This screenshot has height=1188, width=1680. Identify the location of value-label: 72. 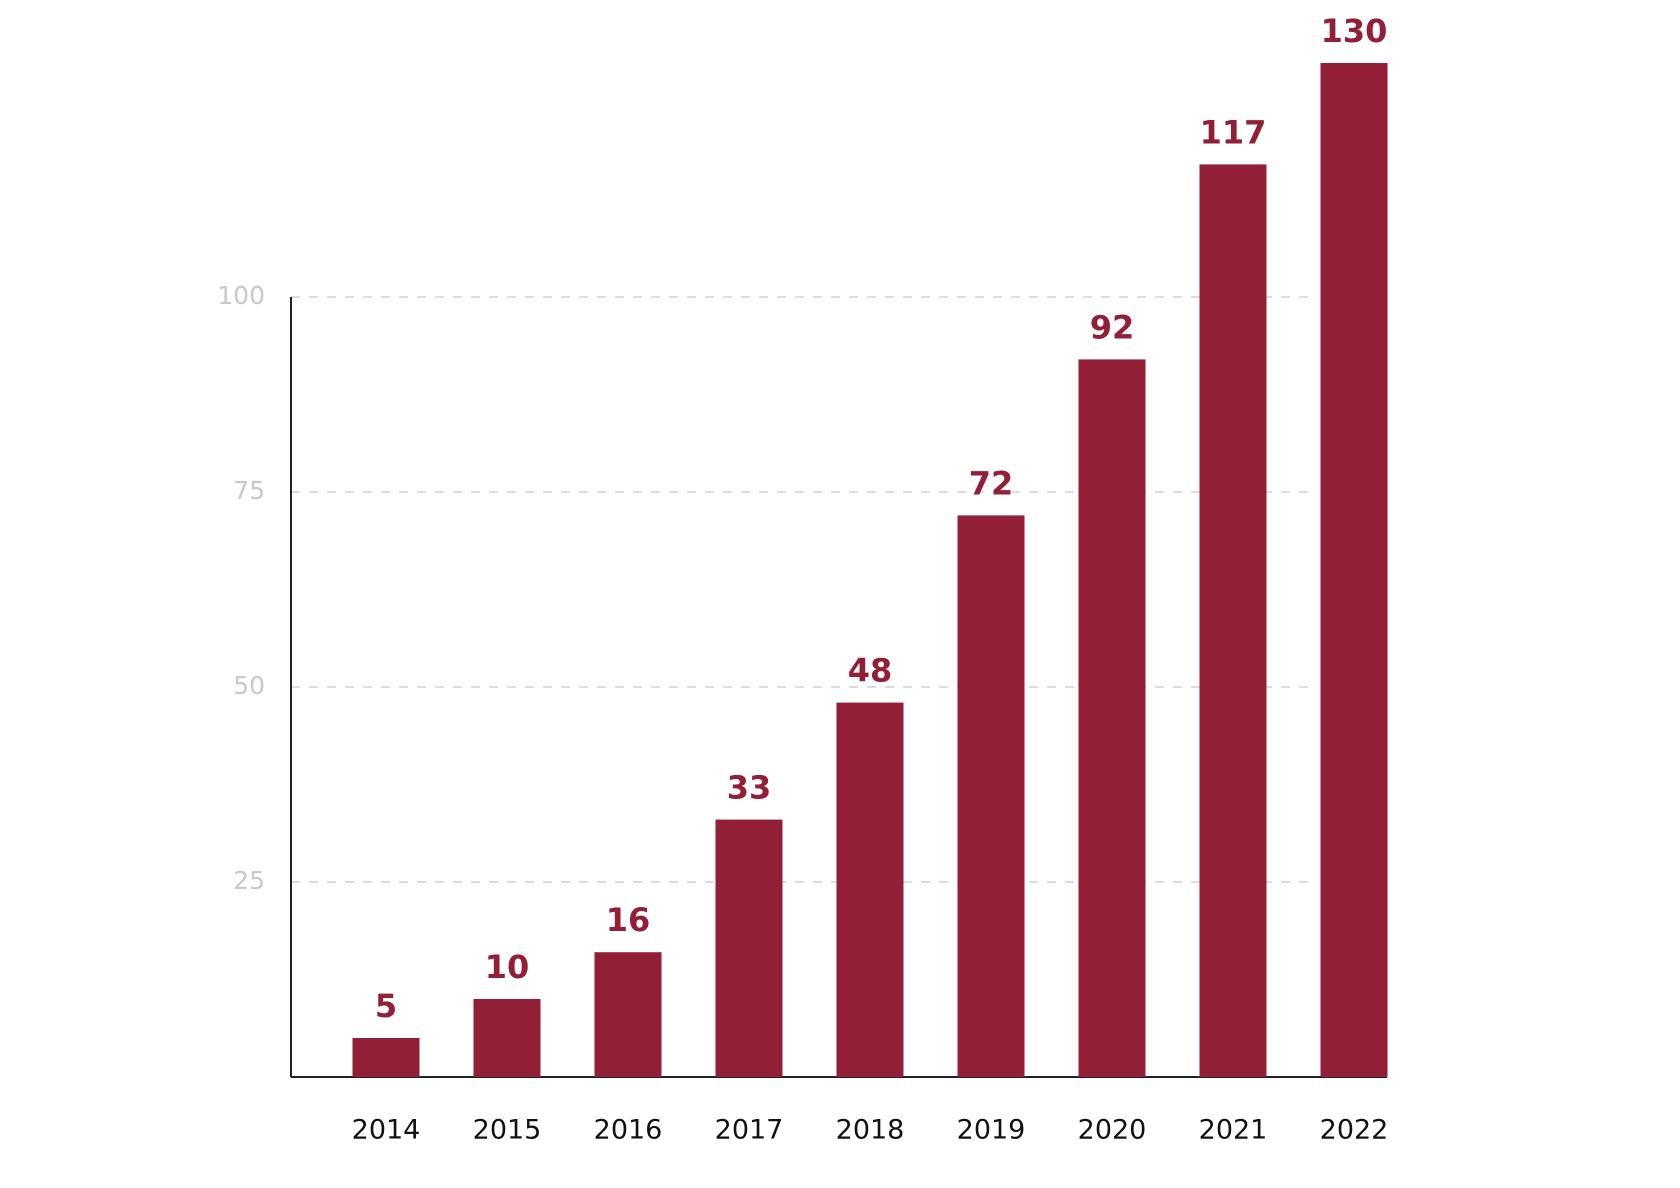
(991, 483).